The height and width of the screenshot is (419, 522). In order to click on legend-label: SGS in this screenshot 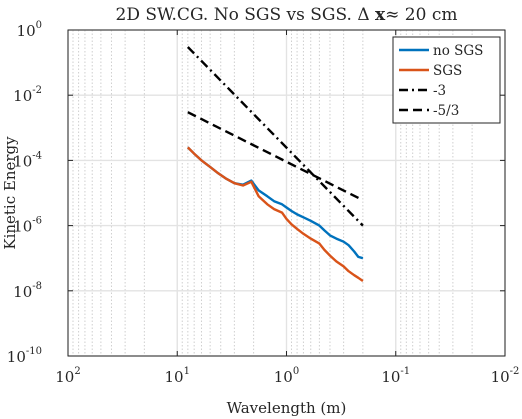, I will do `click(447, 71)`.